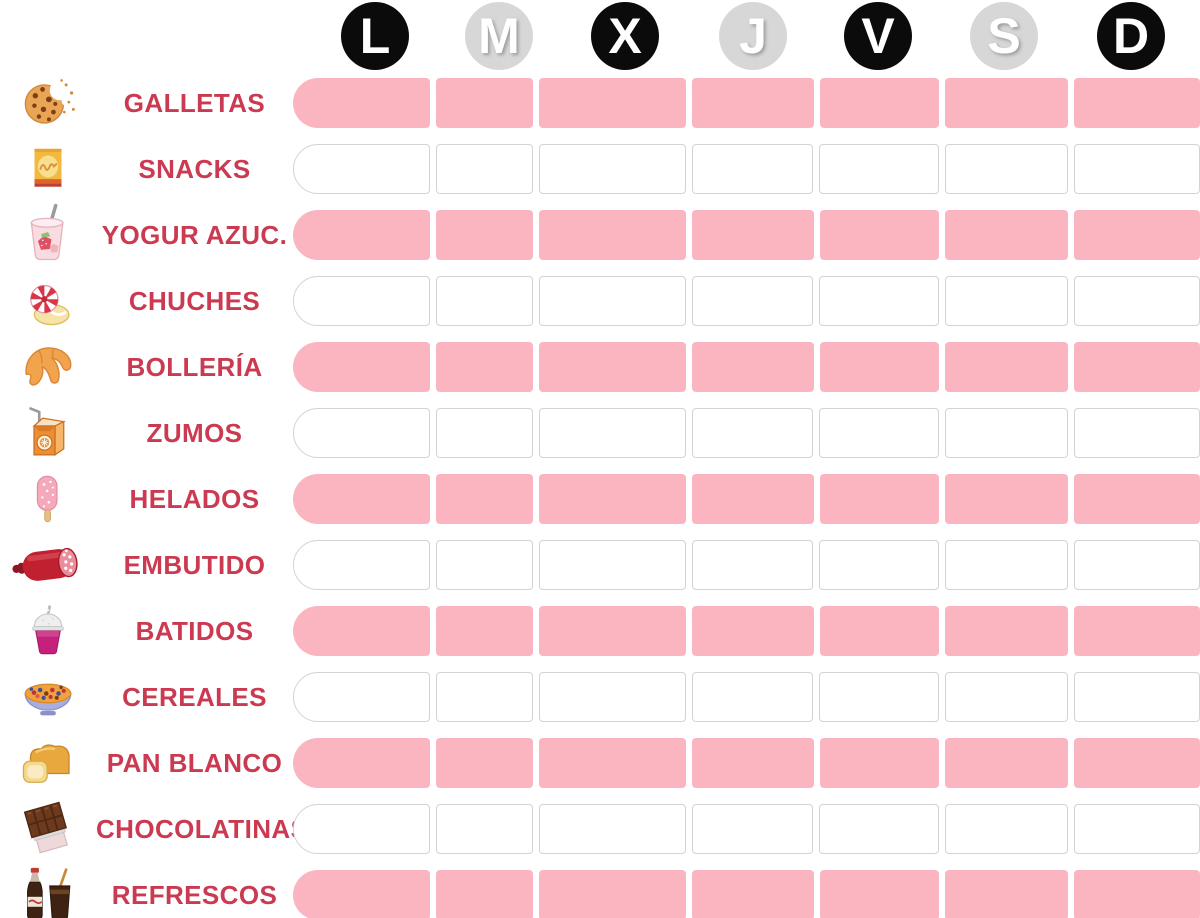  Describe the element at coordinates (375, 36) in the screenshot. I see `day-circle-L: L` at that location.